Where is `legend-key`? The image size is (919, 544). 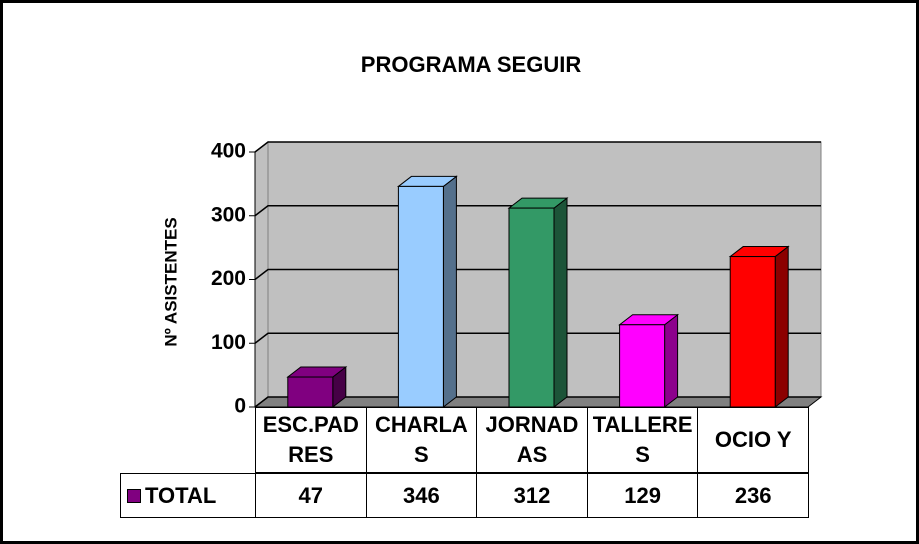
legend-key is located at coordinates (134, 495).